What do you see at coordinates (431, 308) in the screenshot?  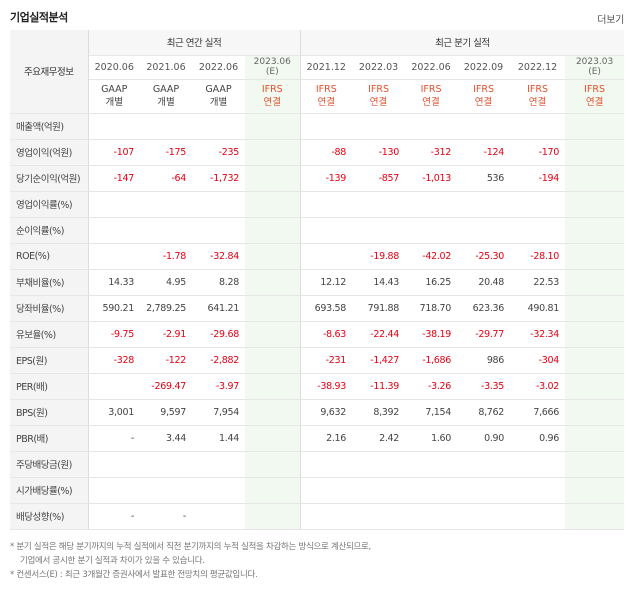 I see `value-cell: 718.70` at bounding box center [431, 308].